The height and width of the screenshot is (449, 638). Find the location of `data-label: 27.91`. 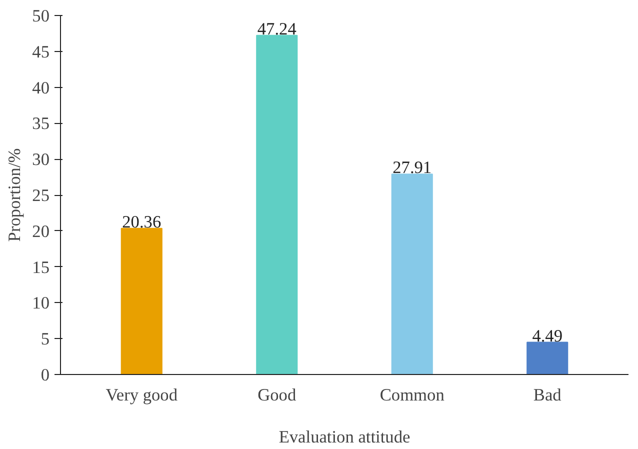

data-label: 27.91 is located at coordinates (412, 168).